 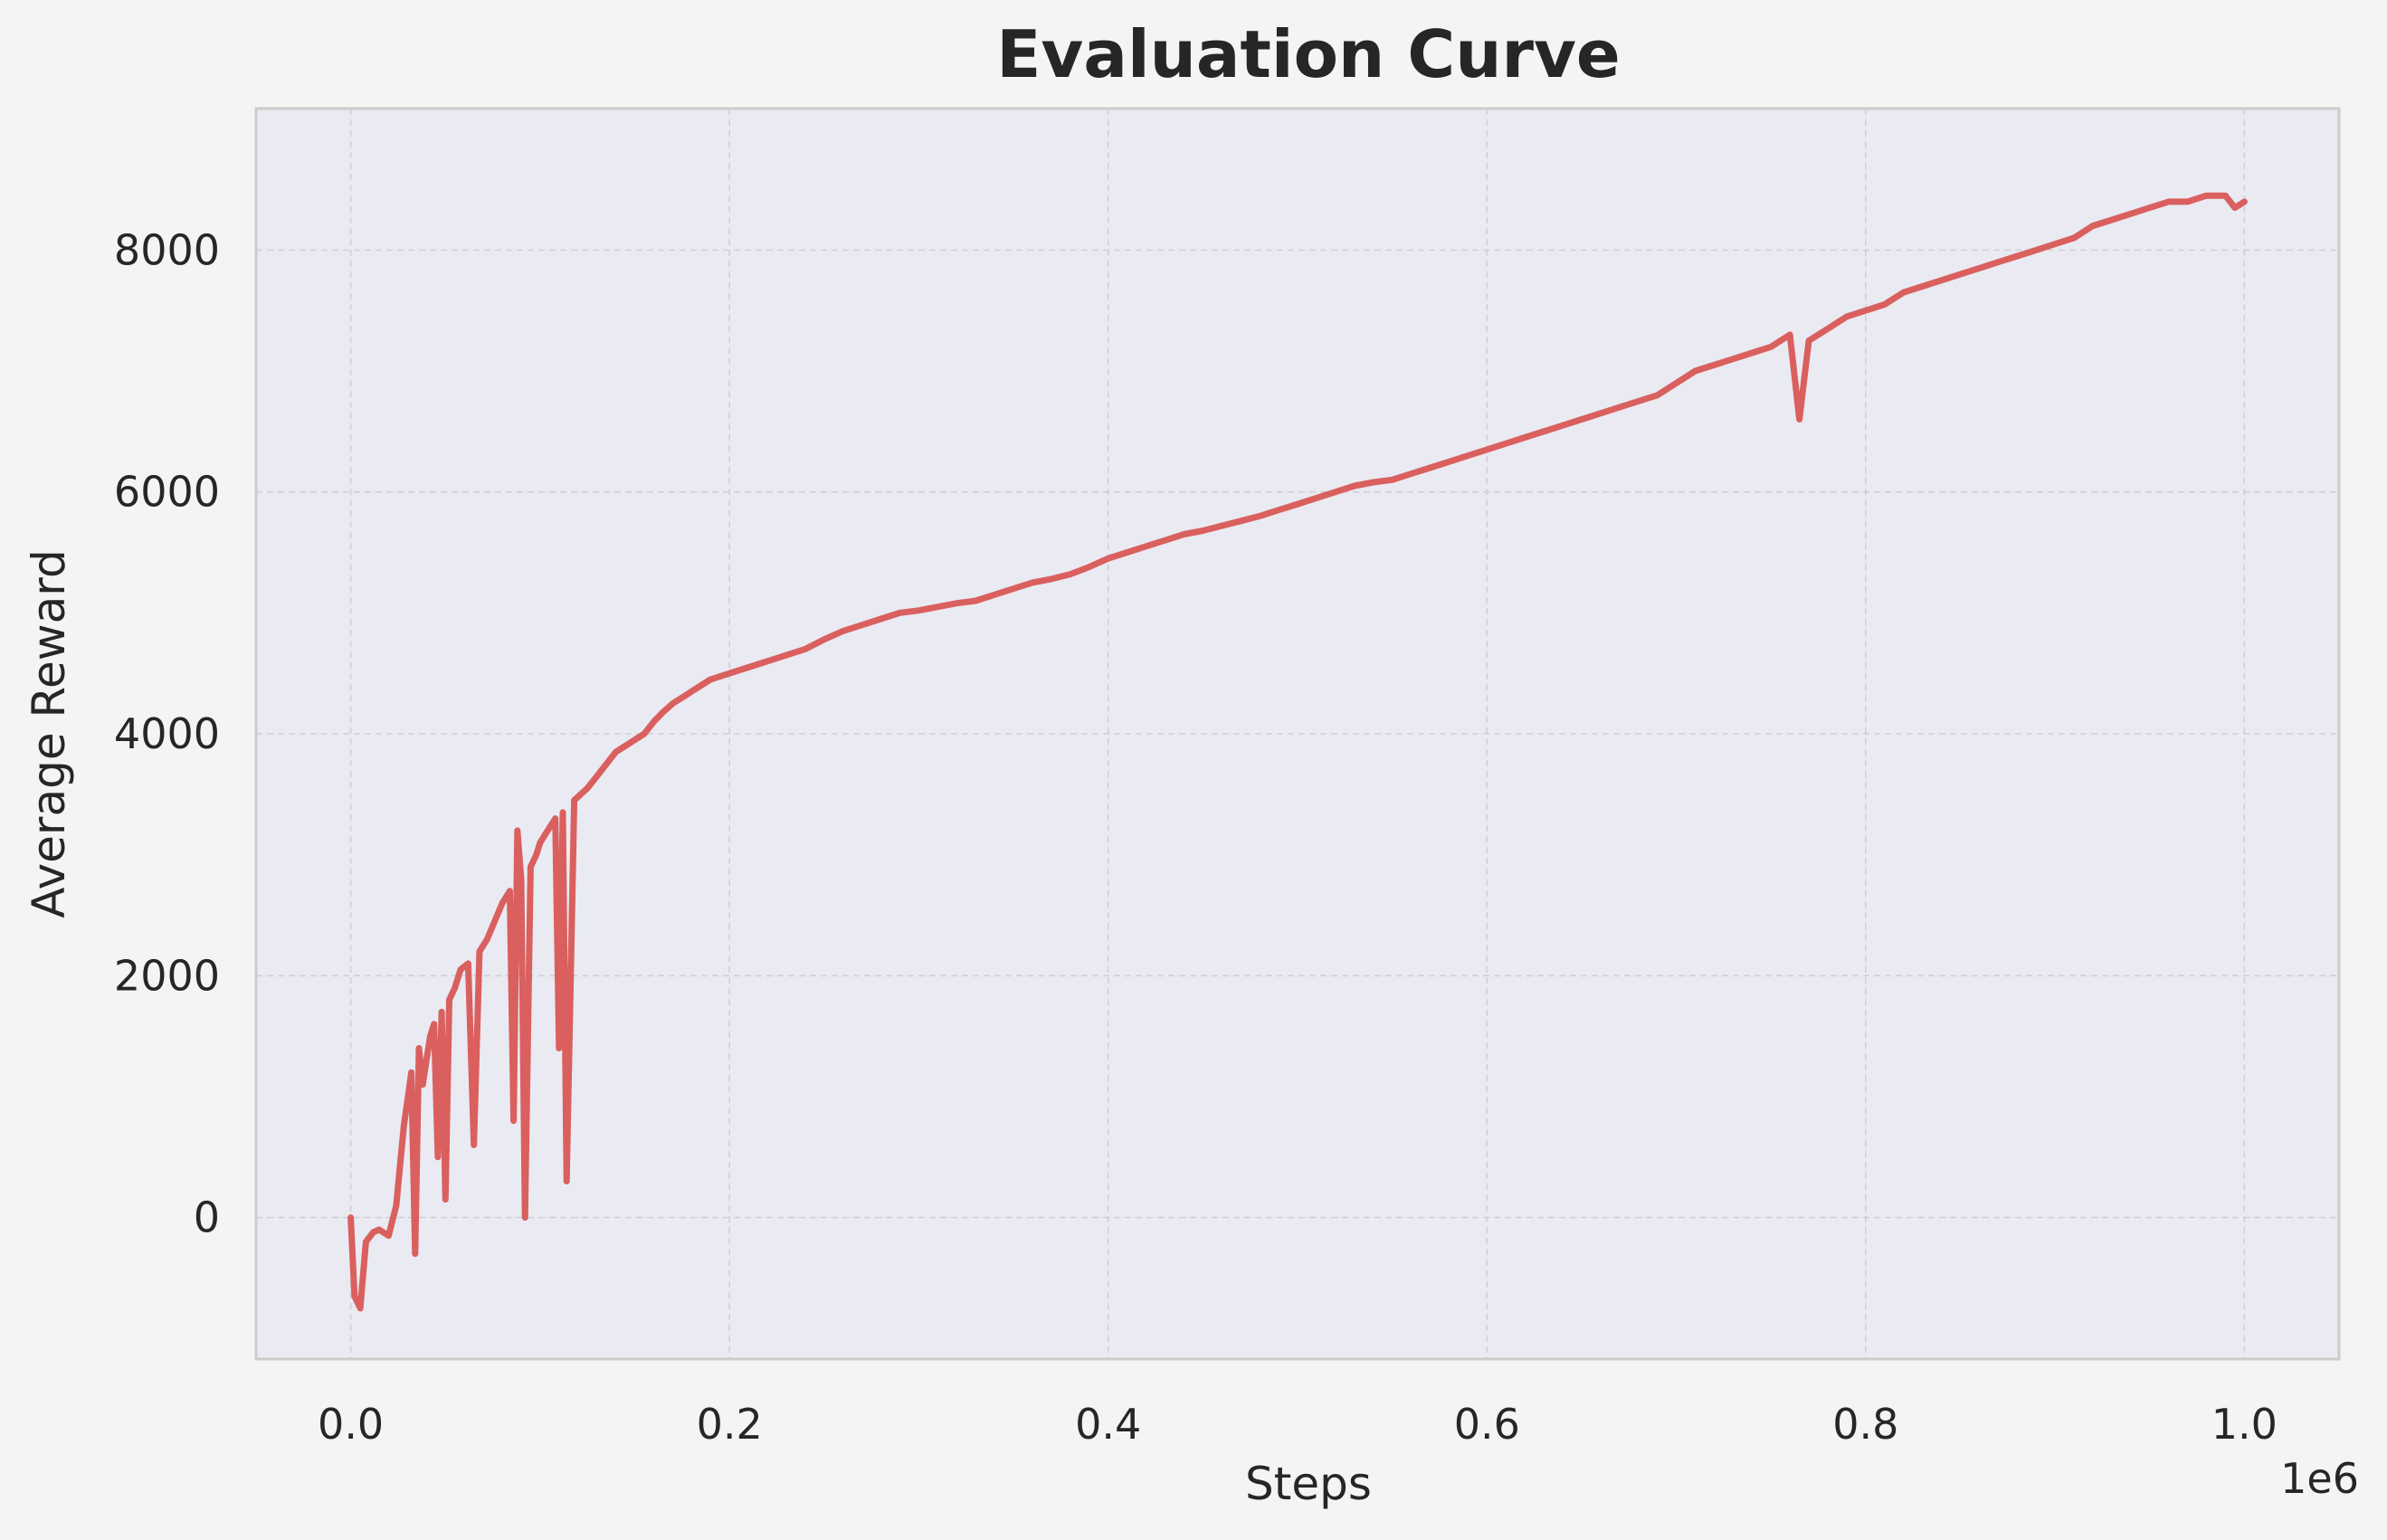 I want to click on x-tick-label-1: 0.2, so click(x=730, y=1425).